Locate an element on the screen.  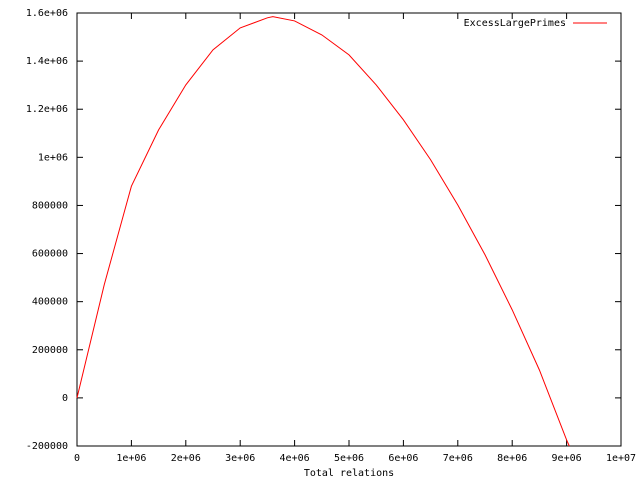
y-tick-label: 600000 is located at coordinates (50, 254).